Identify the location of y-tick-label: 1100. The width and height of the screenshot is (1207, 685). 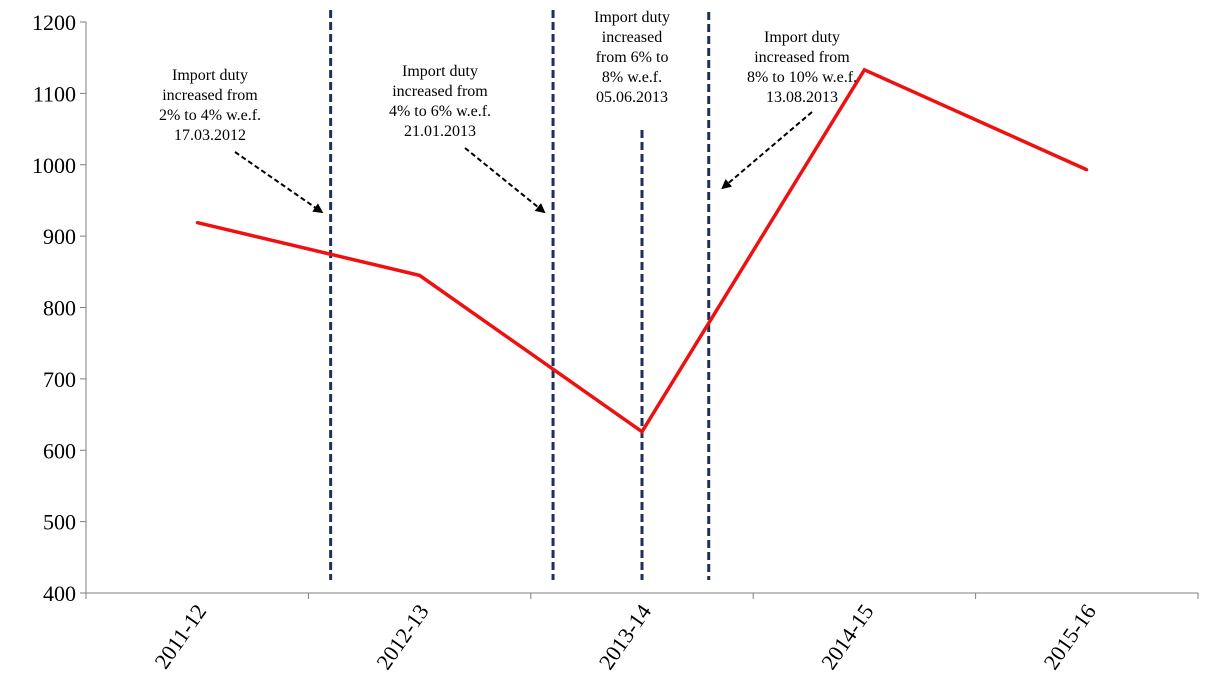
(54, 93).